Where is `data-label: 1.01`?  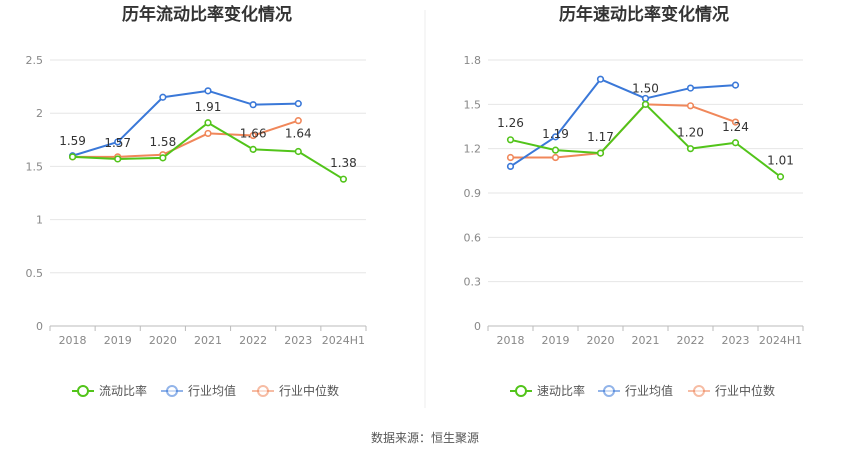
data-label: 1.01 is located at coordinates (780, 161).